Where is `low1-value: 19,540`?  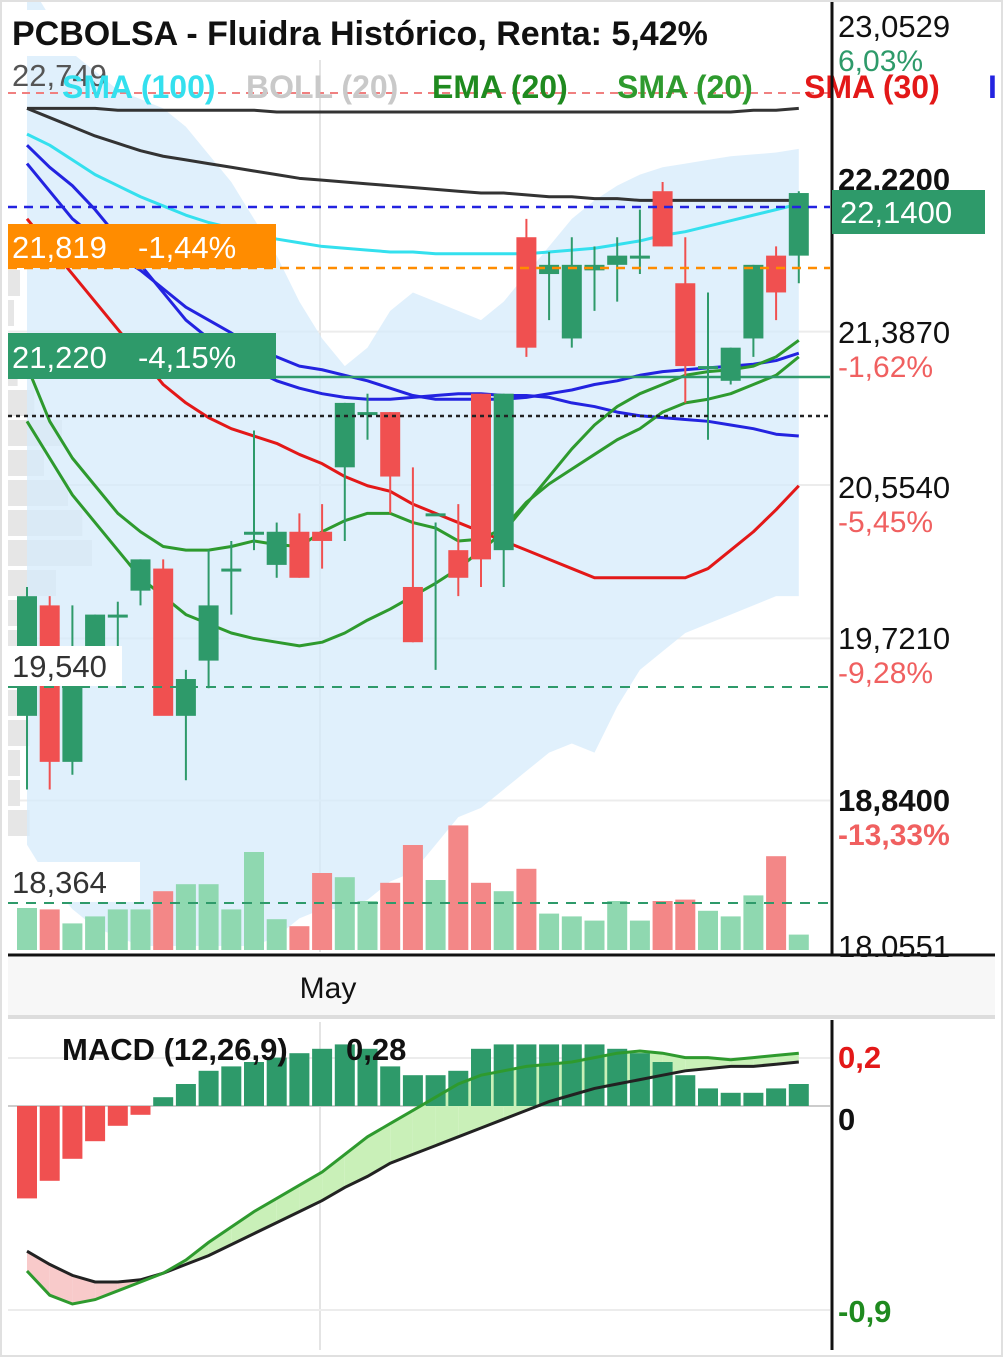 low1-value: 19,540 is located at coordinates (59, 666).